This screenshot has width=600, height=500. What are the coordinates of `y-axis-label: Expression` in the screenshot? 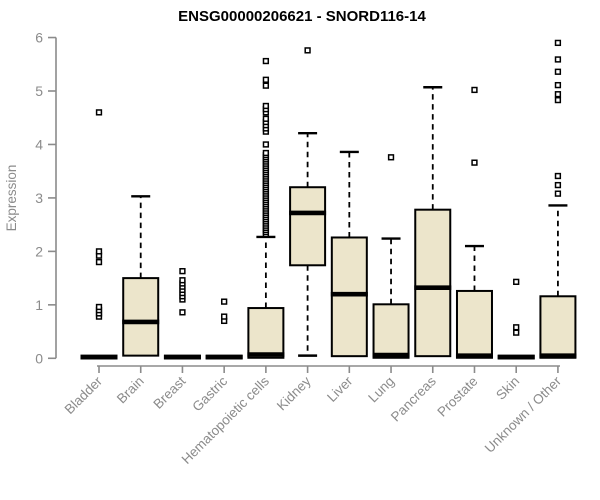 It's located at (11, 198).